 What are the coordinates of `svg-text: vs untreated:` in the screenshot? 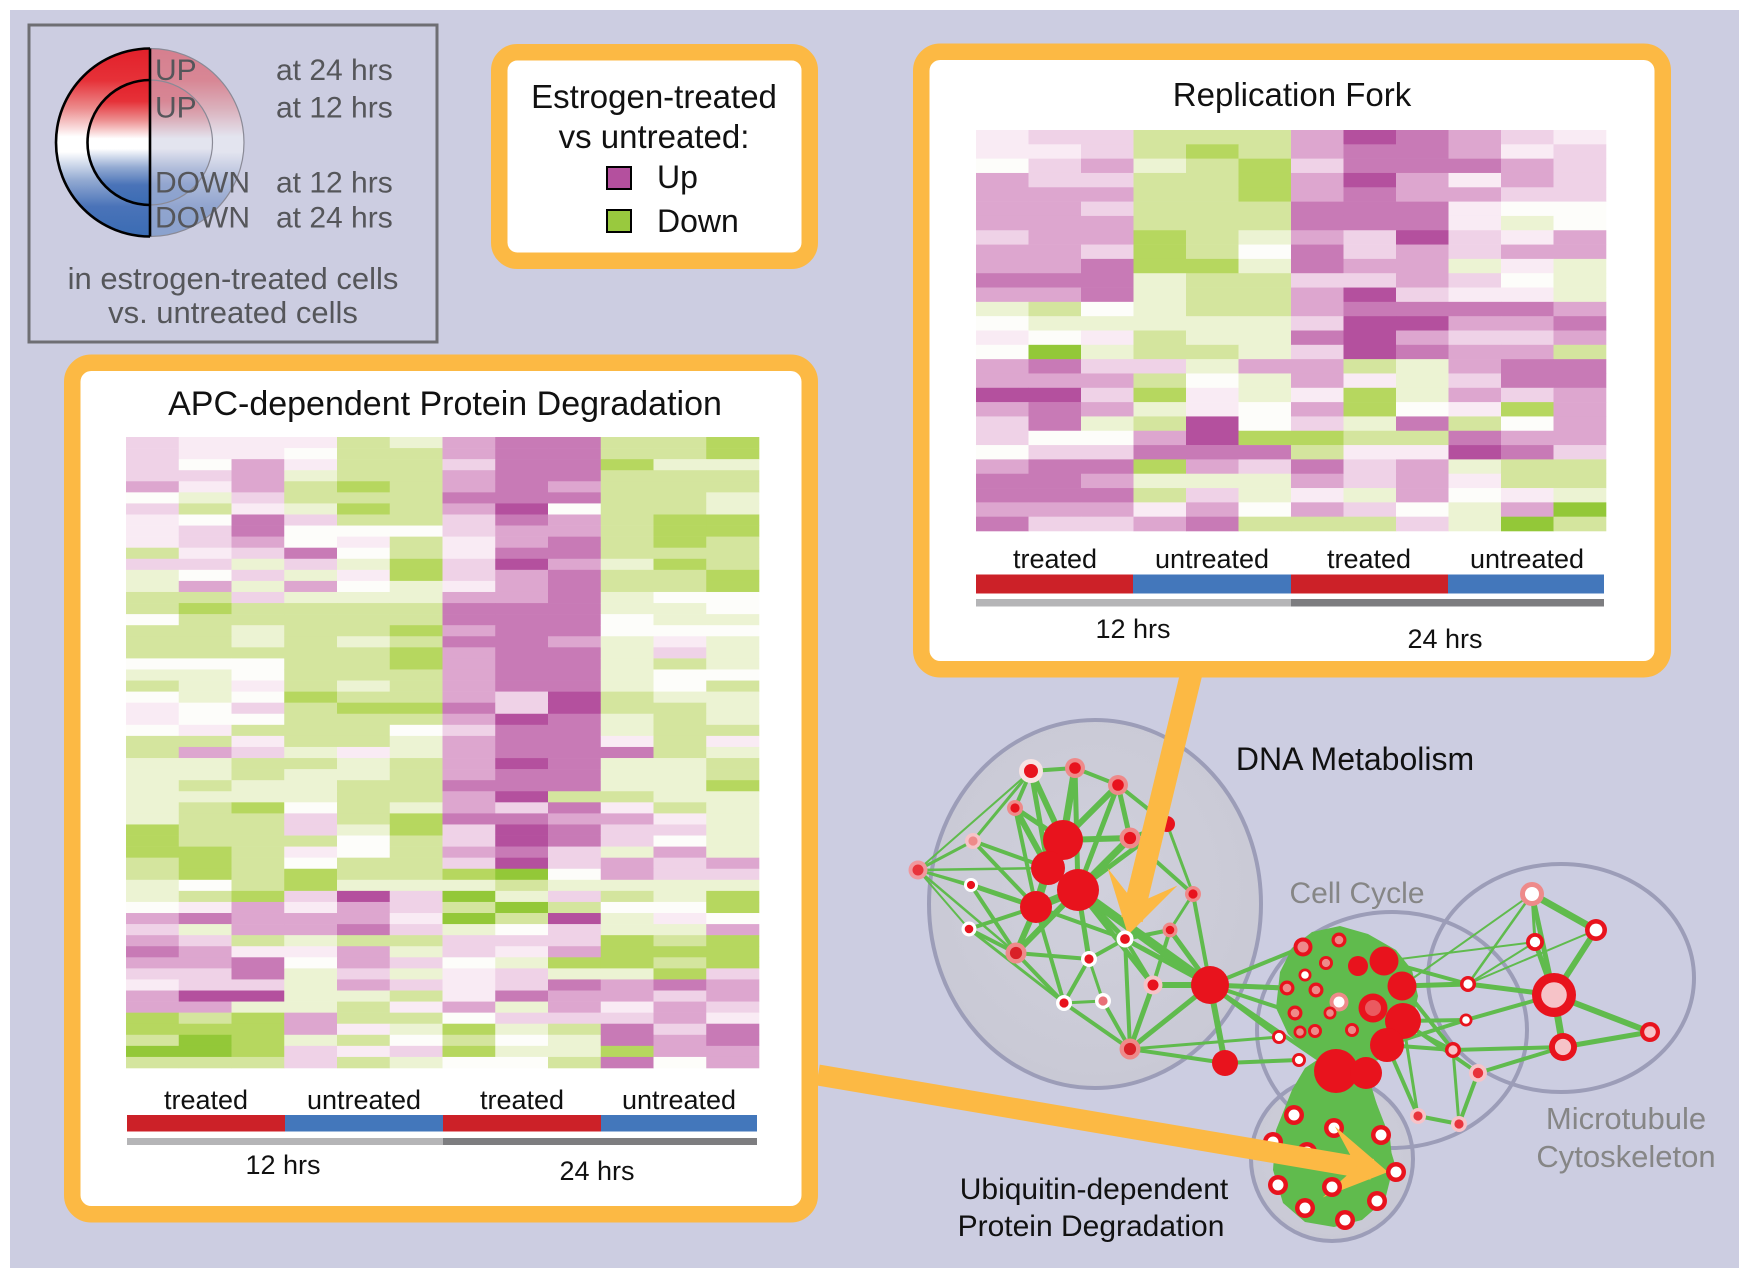 It's located at (654, 136).